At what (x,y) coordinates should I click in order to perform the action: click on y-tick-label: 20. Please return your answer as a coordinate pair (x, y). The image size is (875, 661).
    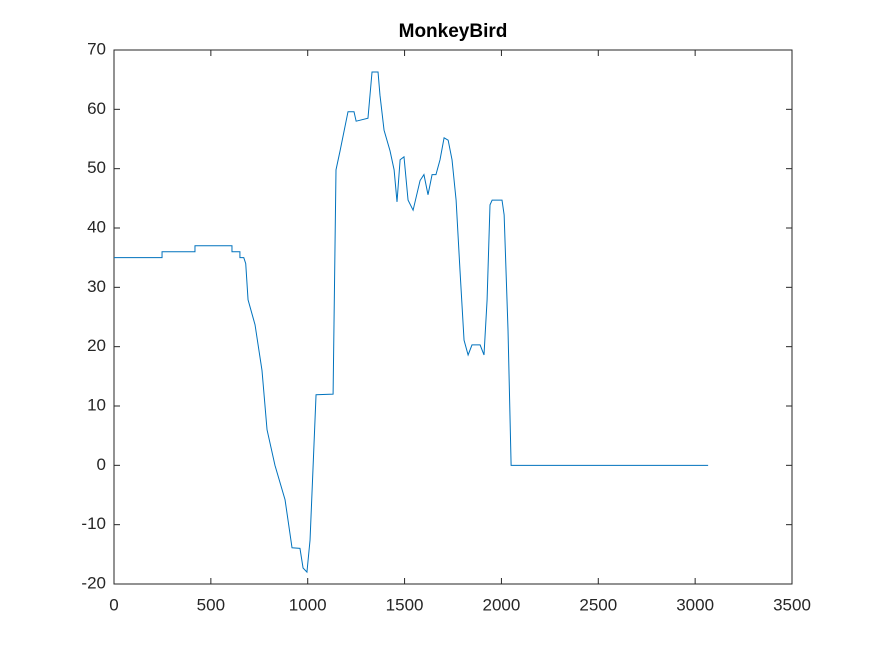
    Looking at the image, I should click on (96, 345).